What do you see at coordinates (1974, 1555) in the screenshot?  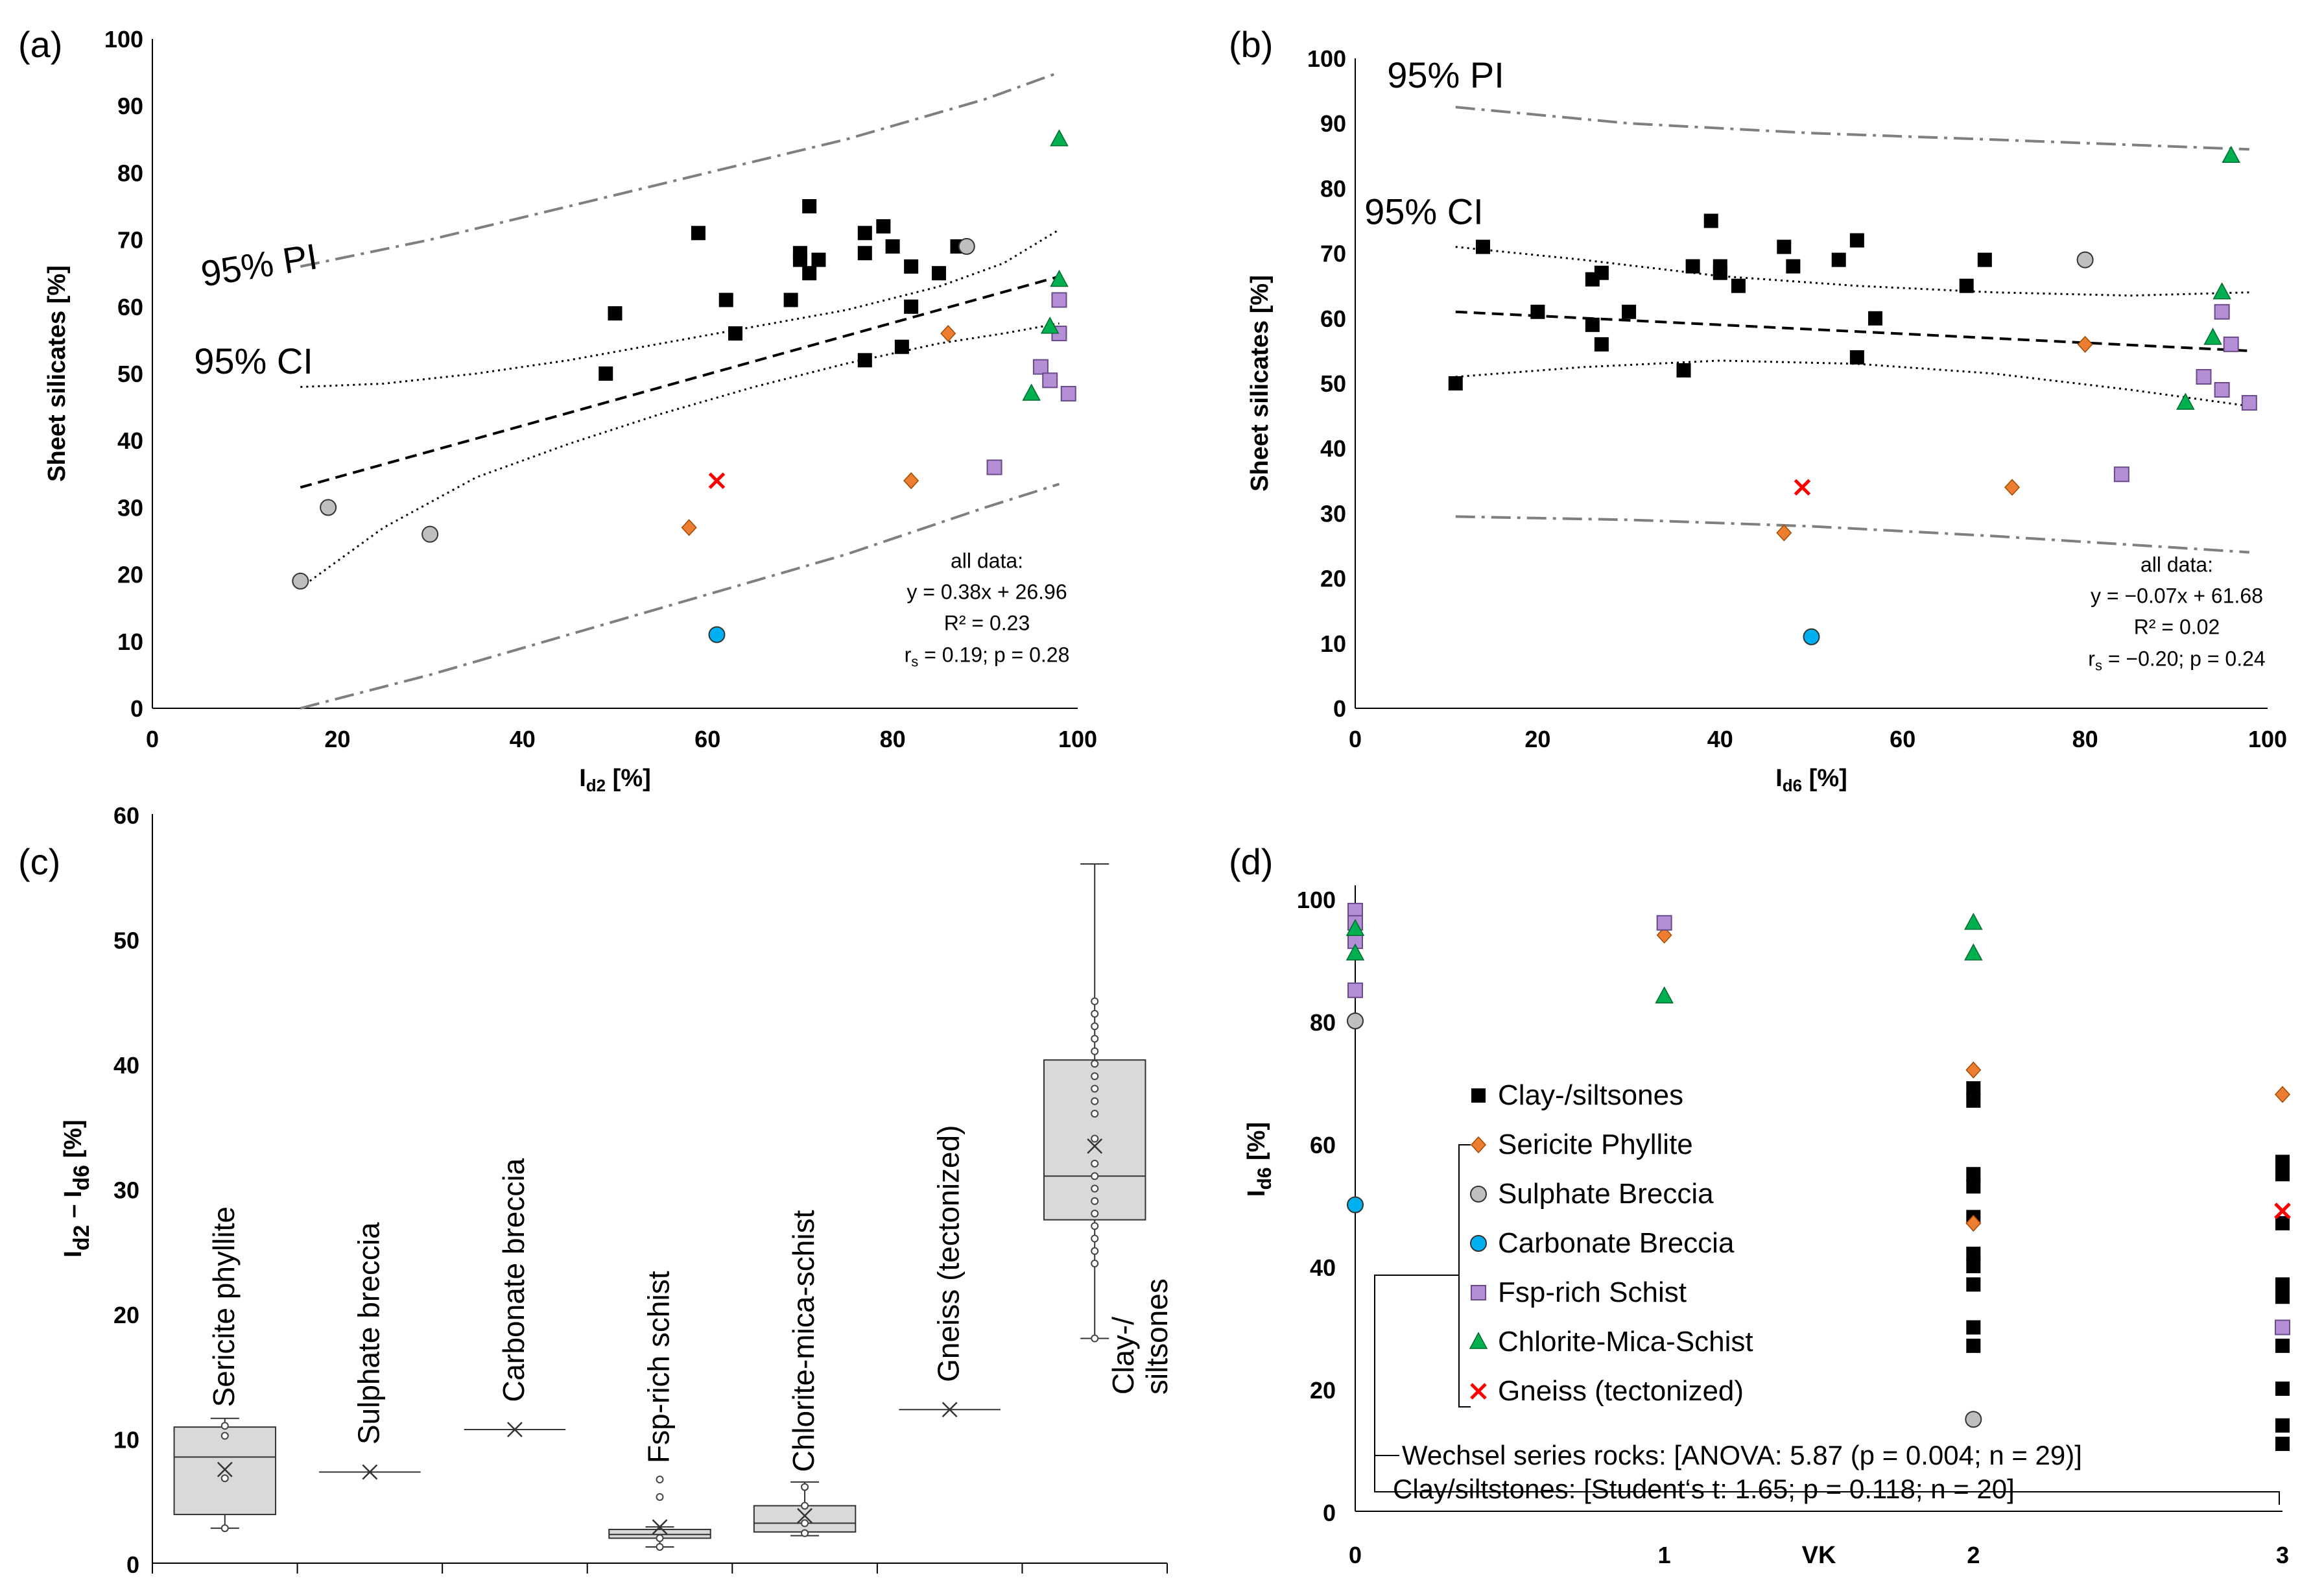 I see `x-tick-label: 2` at bounding box center [1974, 1555].